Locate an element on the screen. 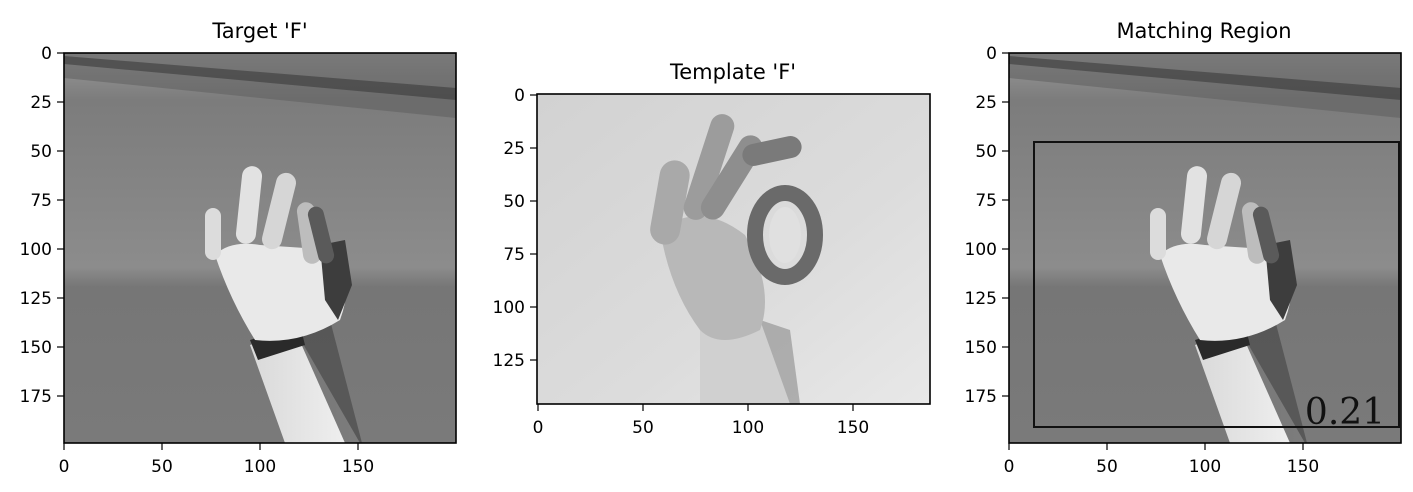 This screenshot has height=492, width=1413. template-y-tick: 125 is located at coordinates (509, 361).